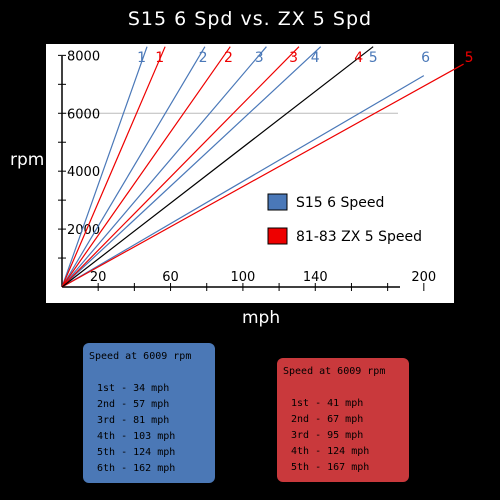 This screenshot has width=500, height=500. Describe the element at coordinates (136, 436) in the screenshot. I see `speed-line: 4th - 103 mph` at that location.